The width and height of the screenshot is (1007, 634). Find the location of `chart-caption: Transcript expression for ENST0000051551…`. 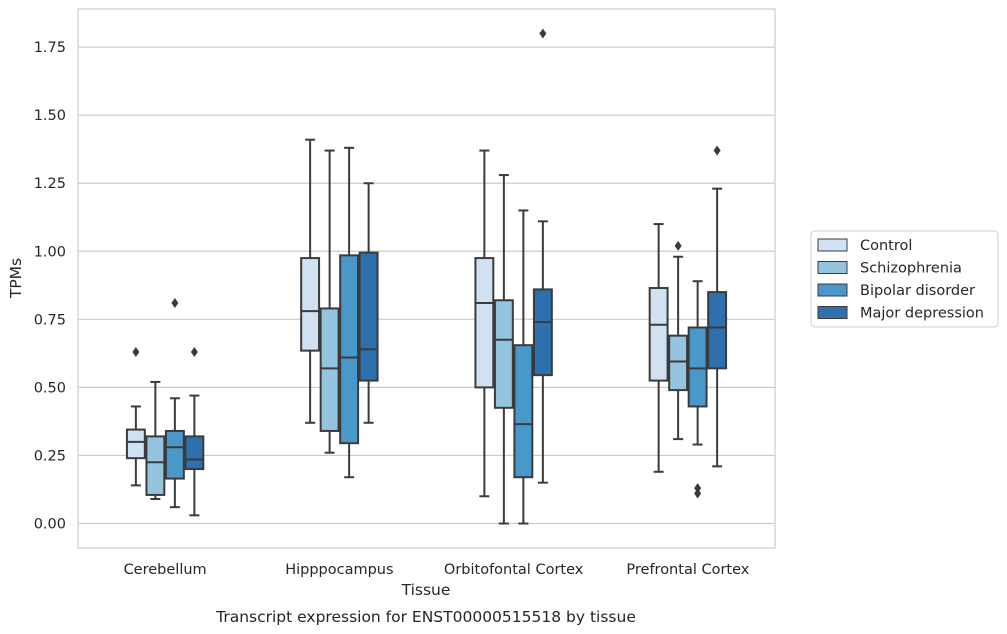

chart-caption: Transcript expression for ENST0000051551… is located at coordinates (425, 617).